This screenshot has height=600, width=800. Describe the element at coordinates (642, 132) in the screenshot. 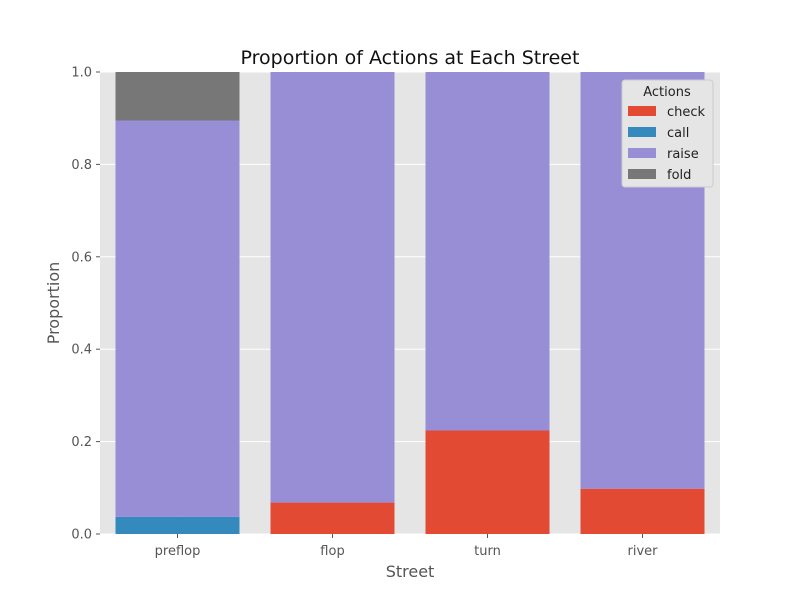

I see `legend-swatch-call` at that location.